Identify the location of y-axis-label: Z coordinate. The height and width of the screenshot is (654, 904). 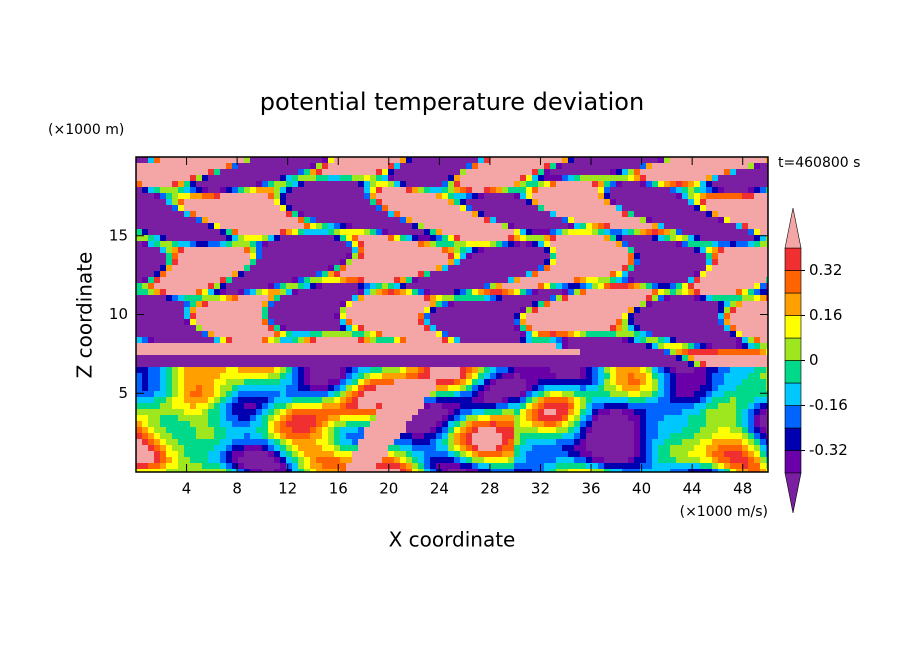
(85, 315).